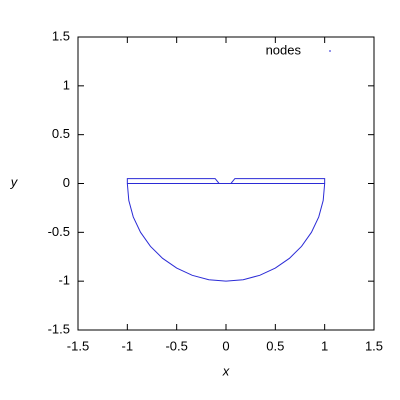 The height and width of the screenshot is (400, 400). Describe the element at coordinates (66, 182) in the screenshot. I see `y-tick-label: 0` at that location.